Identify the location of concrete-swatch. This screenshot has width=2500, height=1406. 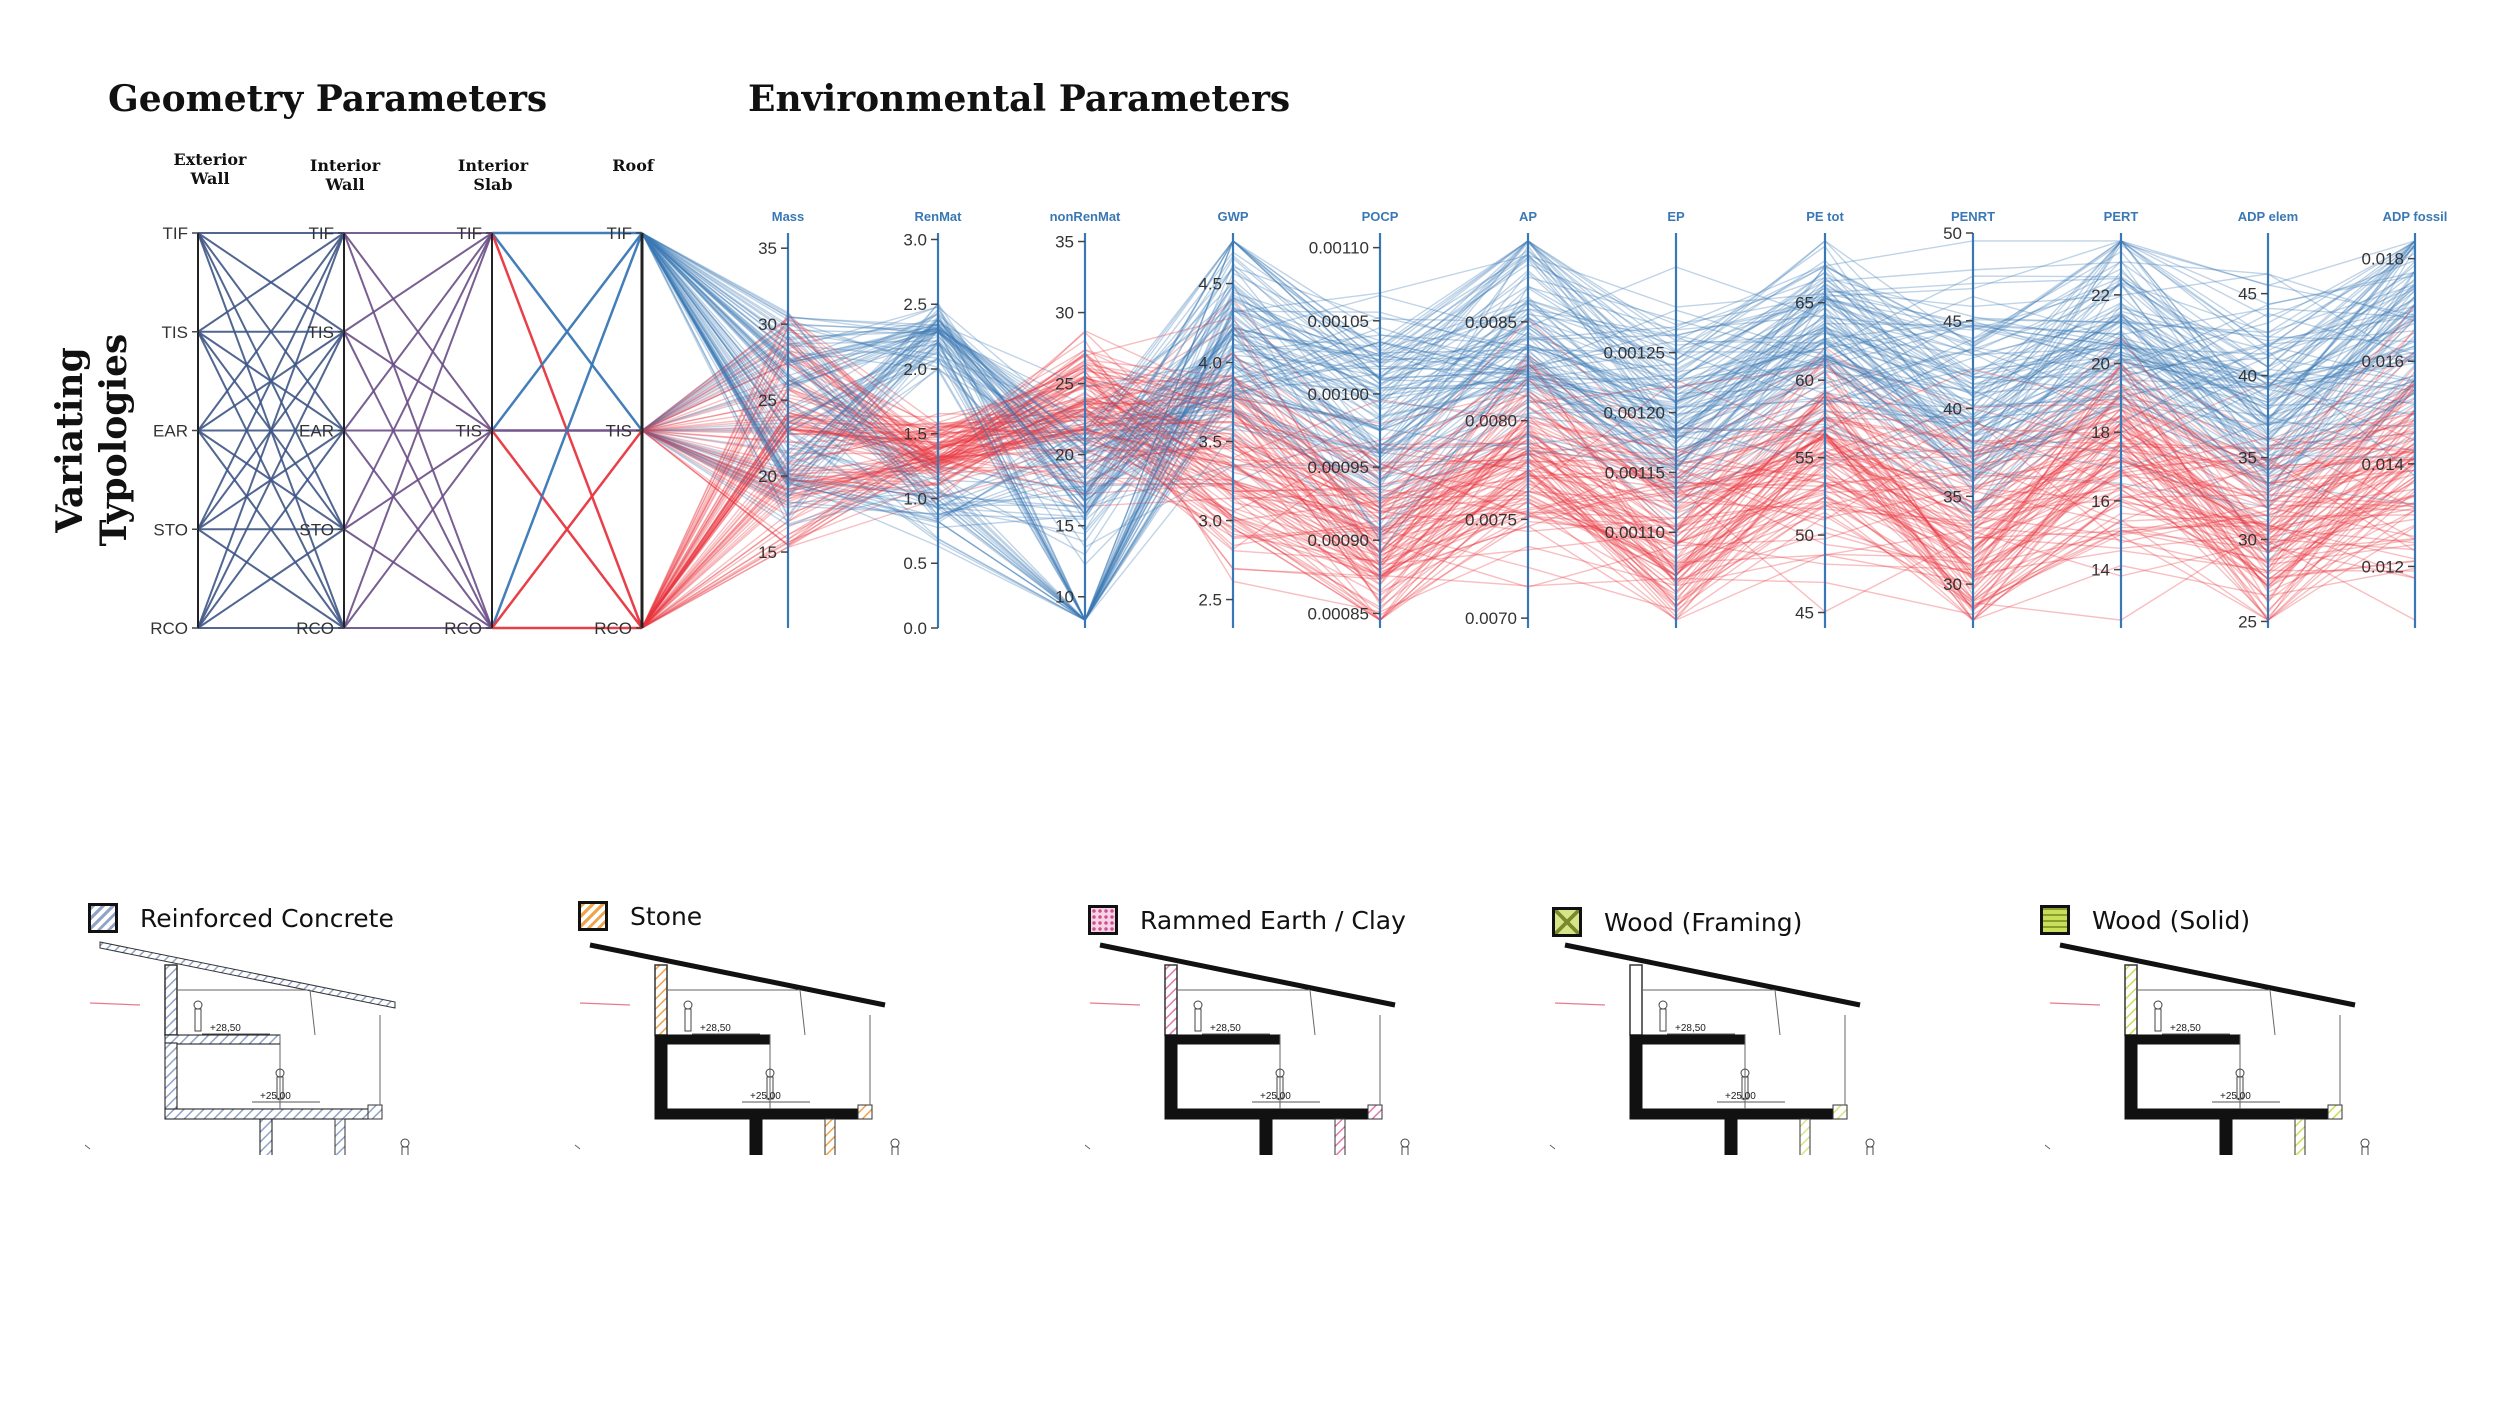
(103, 918).